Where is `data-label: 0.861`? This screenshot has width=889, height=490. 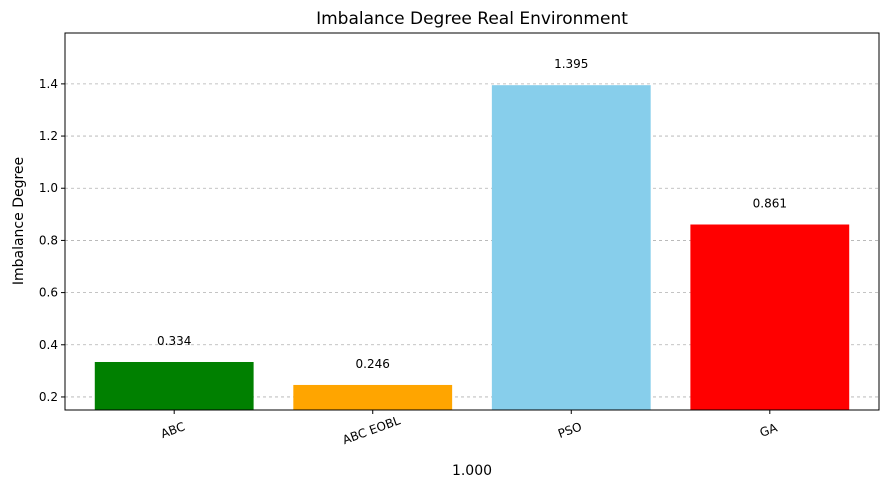 data-label: 0.861 is located at coordinates (770, 204).